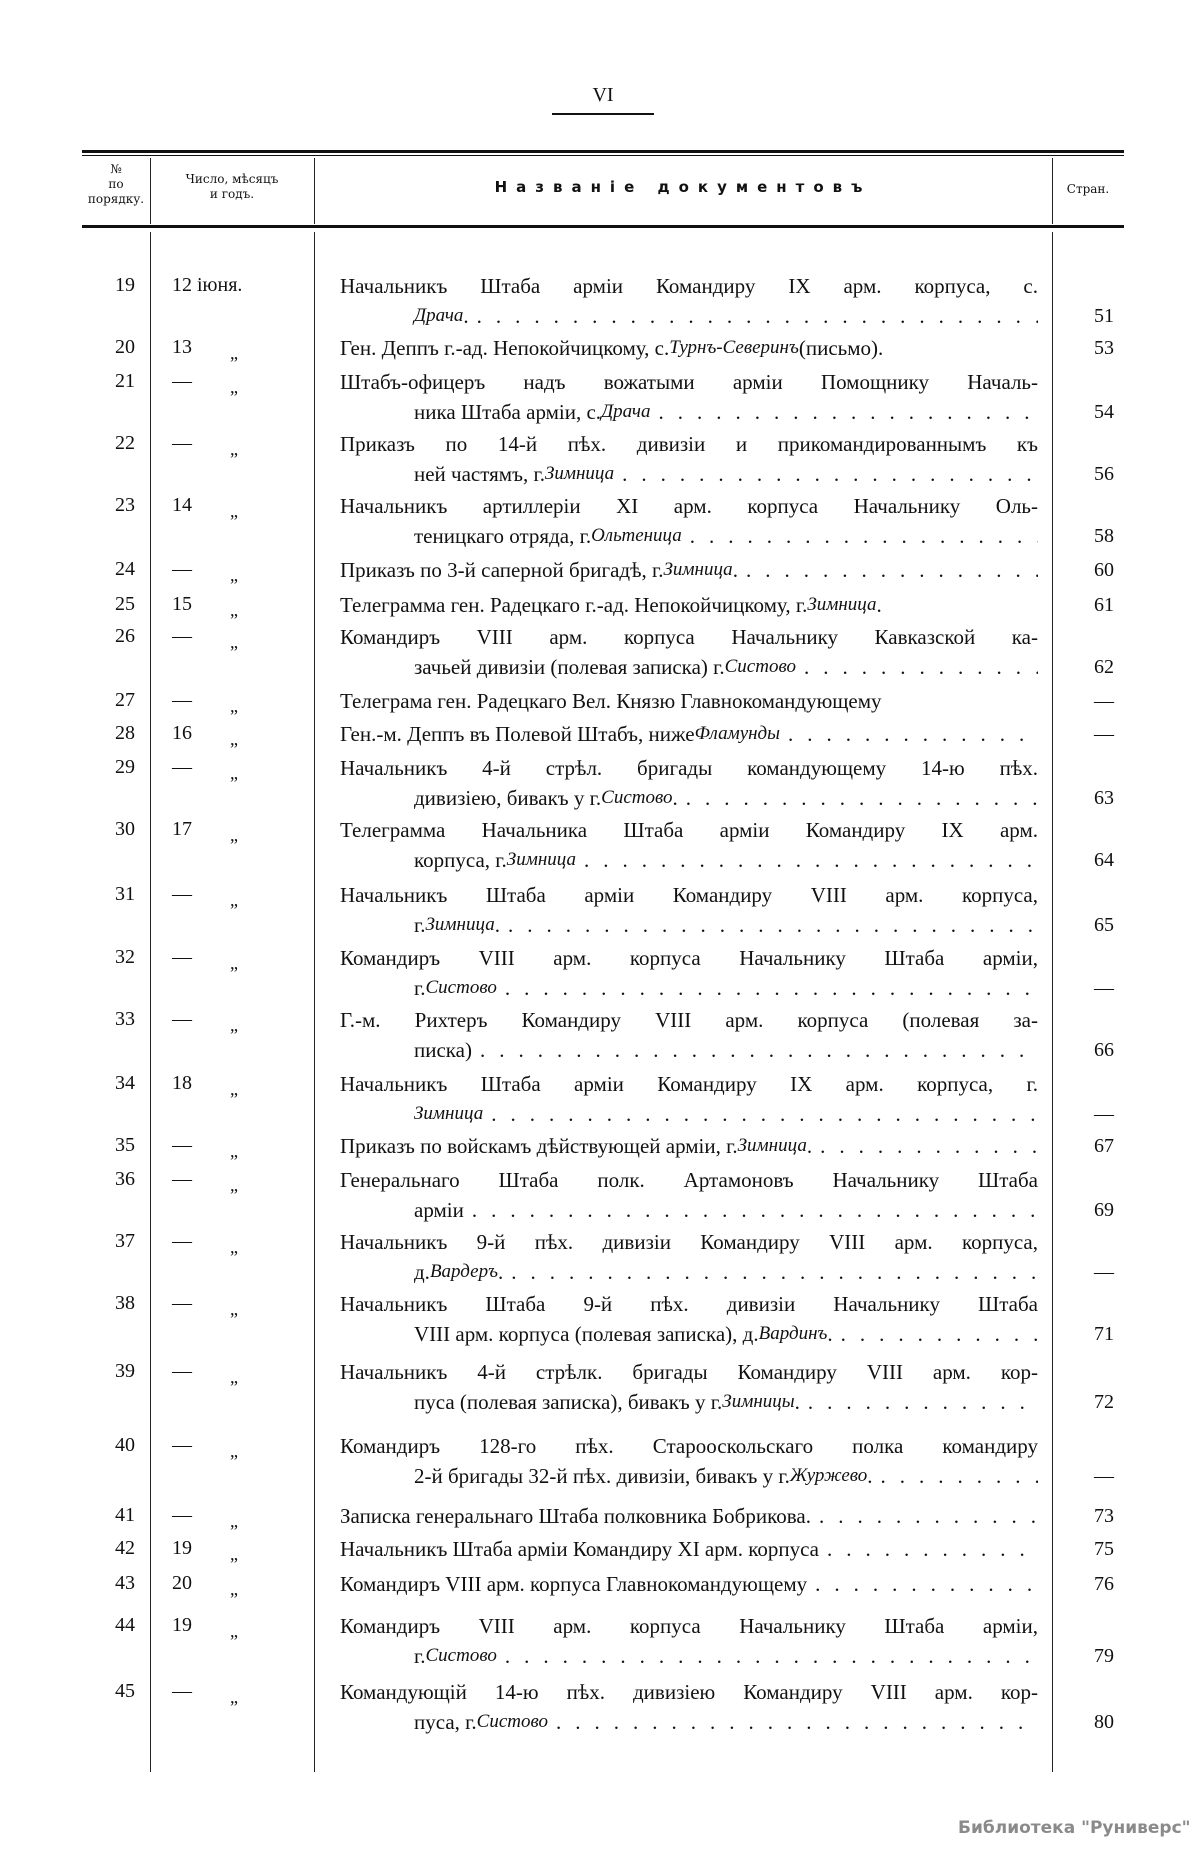  I want to click on entry-title-text: ника Штаба арміи, с., so click(508, 412).